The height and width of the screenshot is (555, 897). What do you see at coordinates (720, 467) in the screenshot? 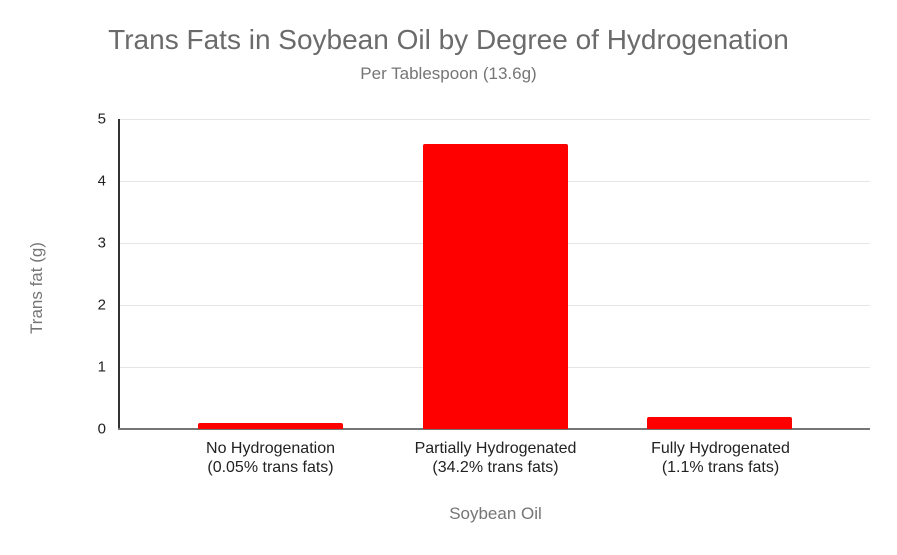
I see `category-percentage: (1.1% trans fats)` at bounding box center [720, 467].